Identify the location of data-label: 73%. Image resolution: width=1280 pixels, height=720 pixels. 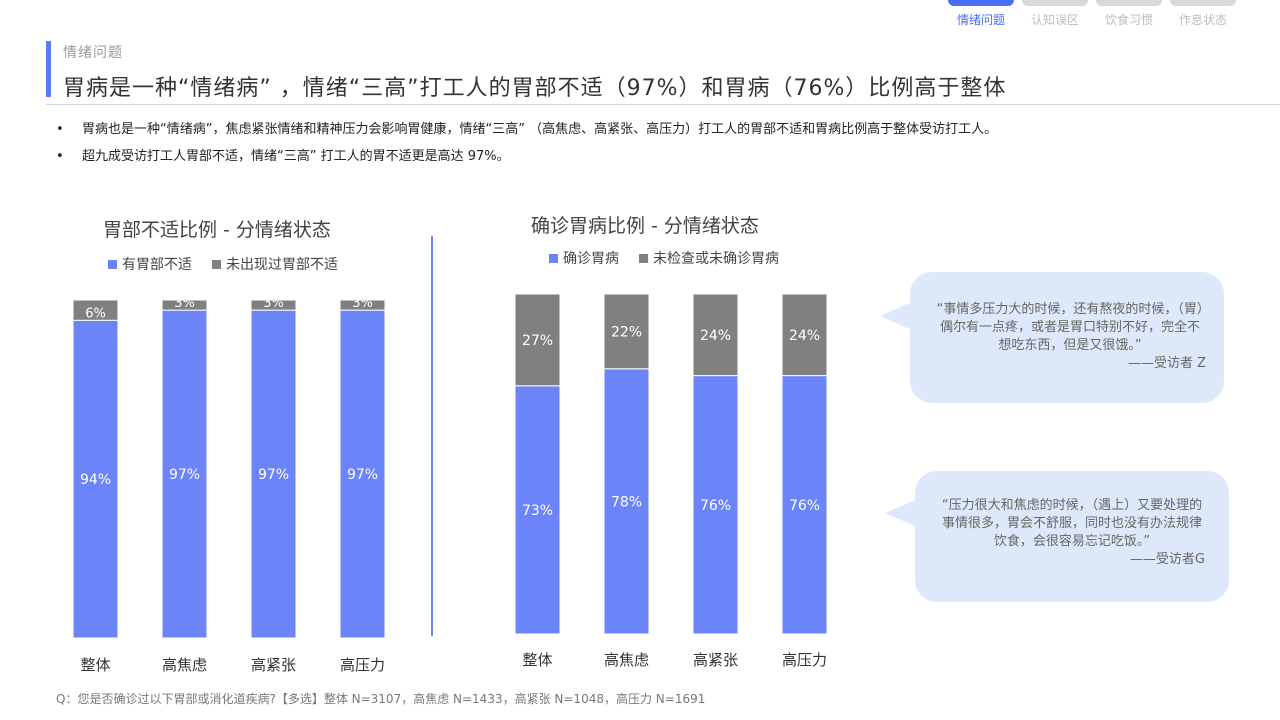
(537, 511).